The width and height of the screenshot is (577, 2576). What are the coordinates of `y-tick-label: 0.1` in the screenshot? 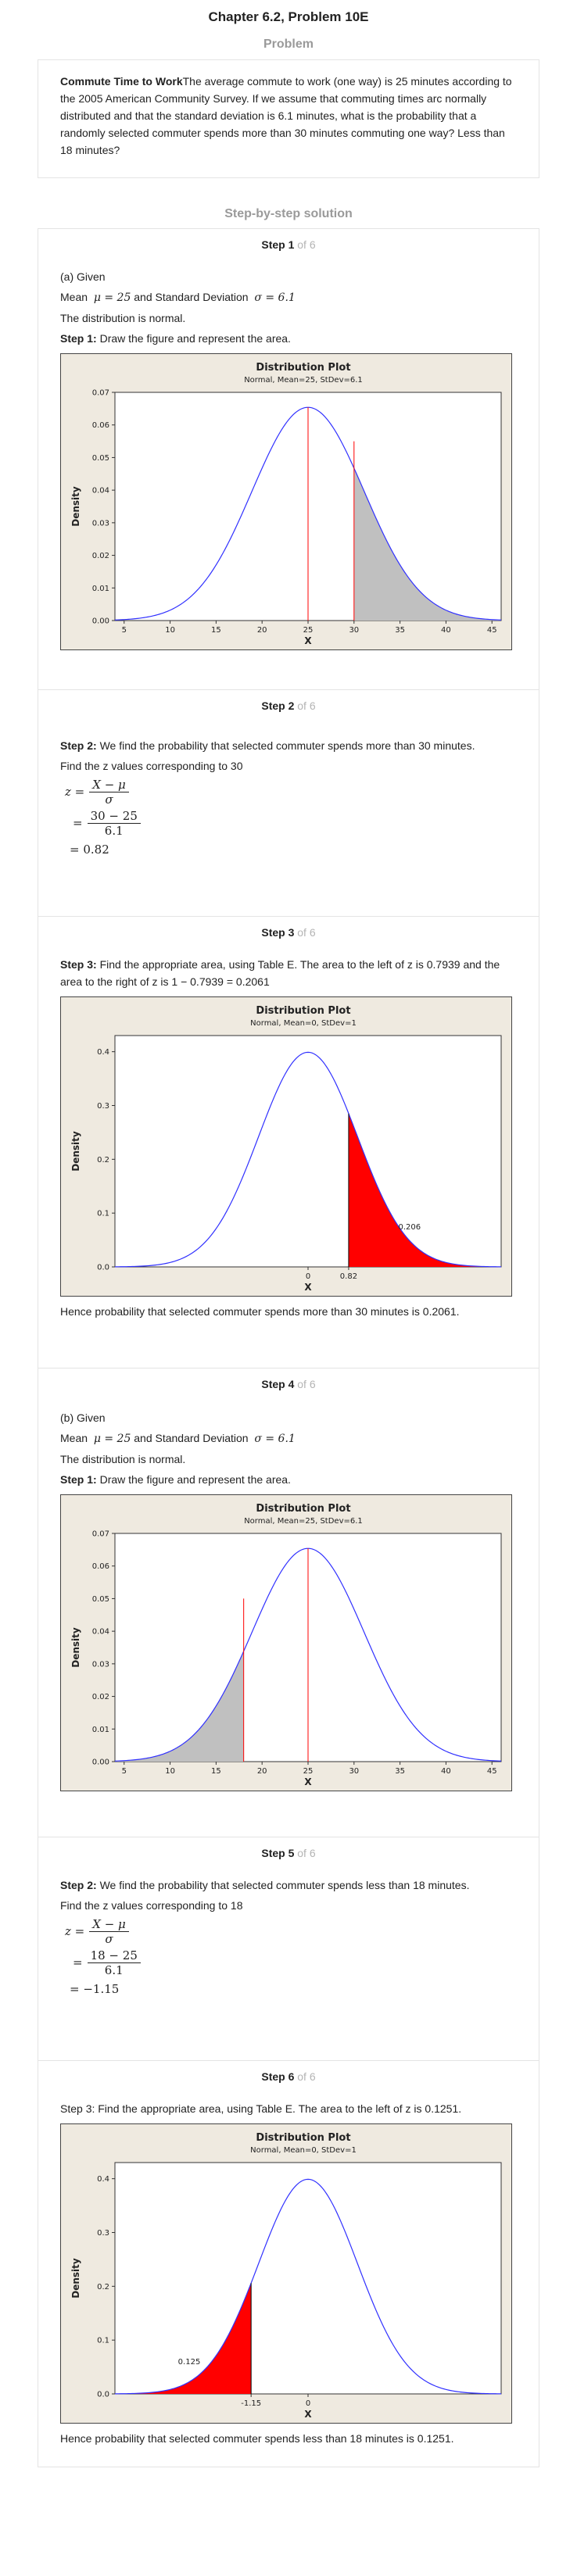 It's located at (103, 1214).